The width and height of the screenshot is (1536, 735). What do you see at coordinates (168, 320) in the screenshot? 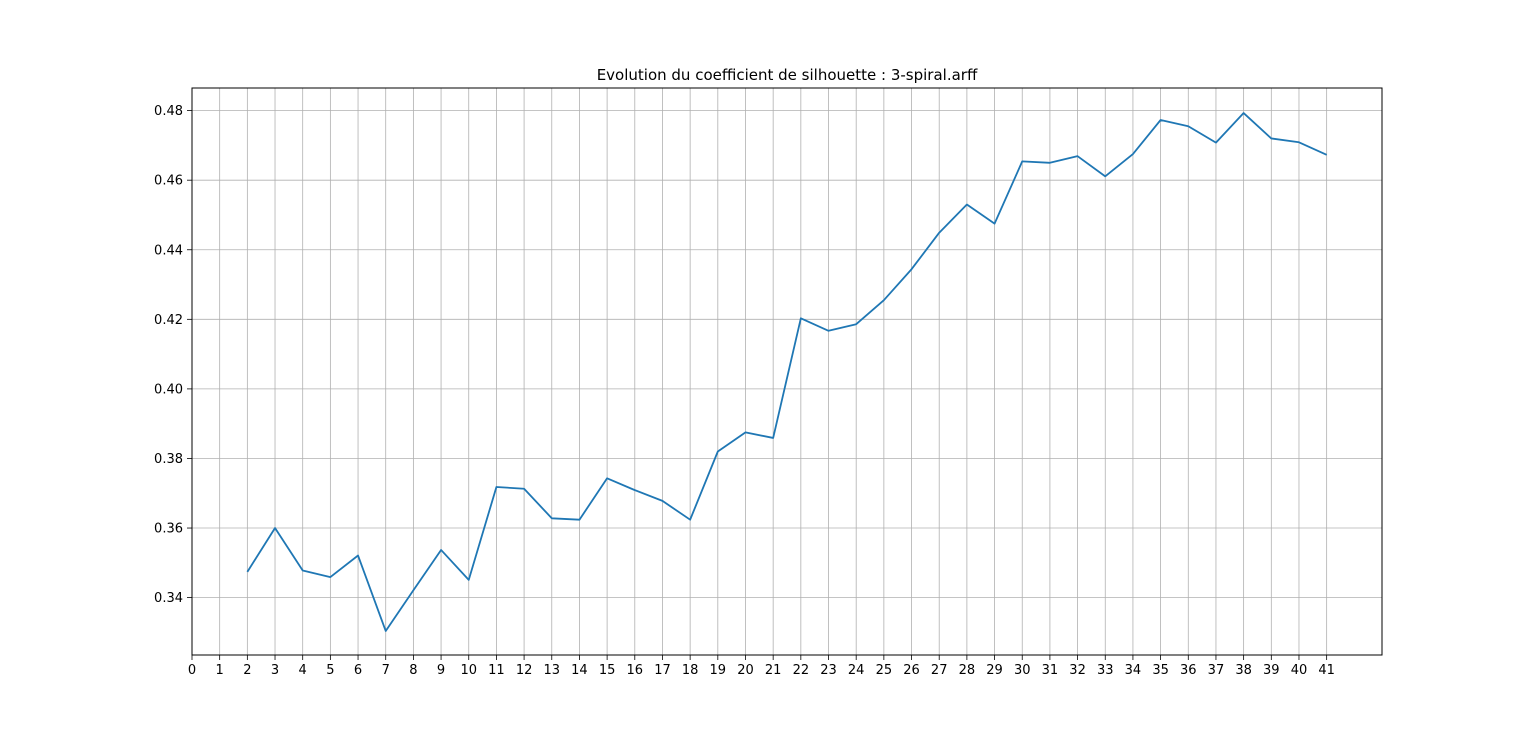
I see `y-tick-label: 0.42` at bounding box center [168, 320].